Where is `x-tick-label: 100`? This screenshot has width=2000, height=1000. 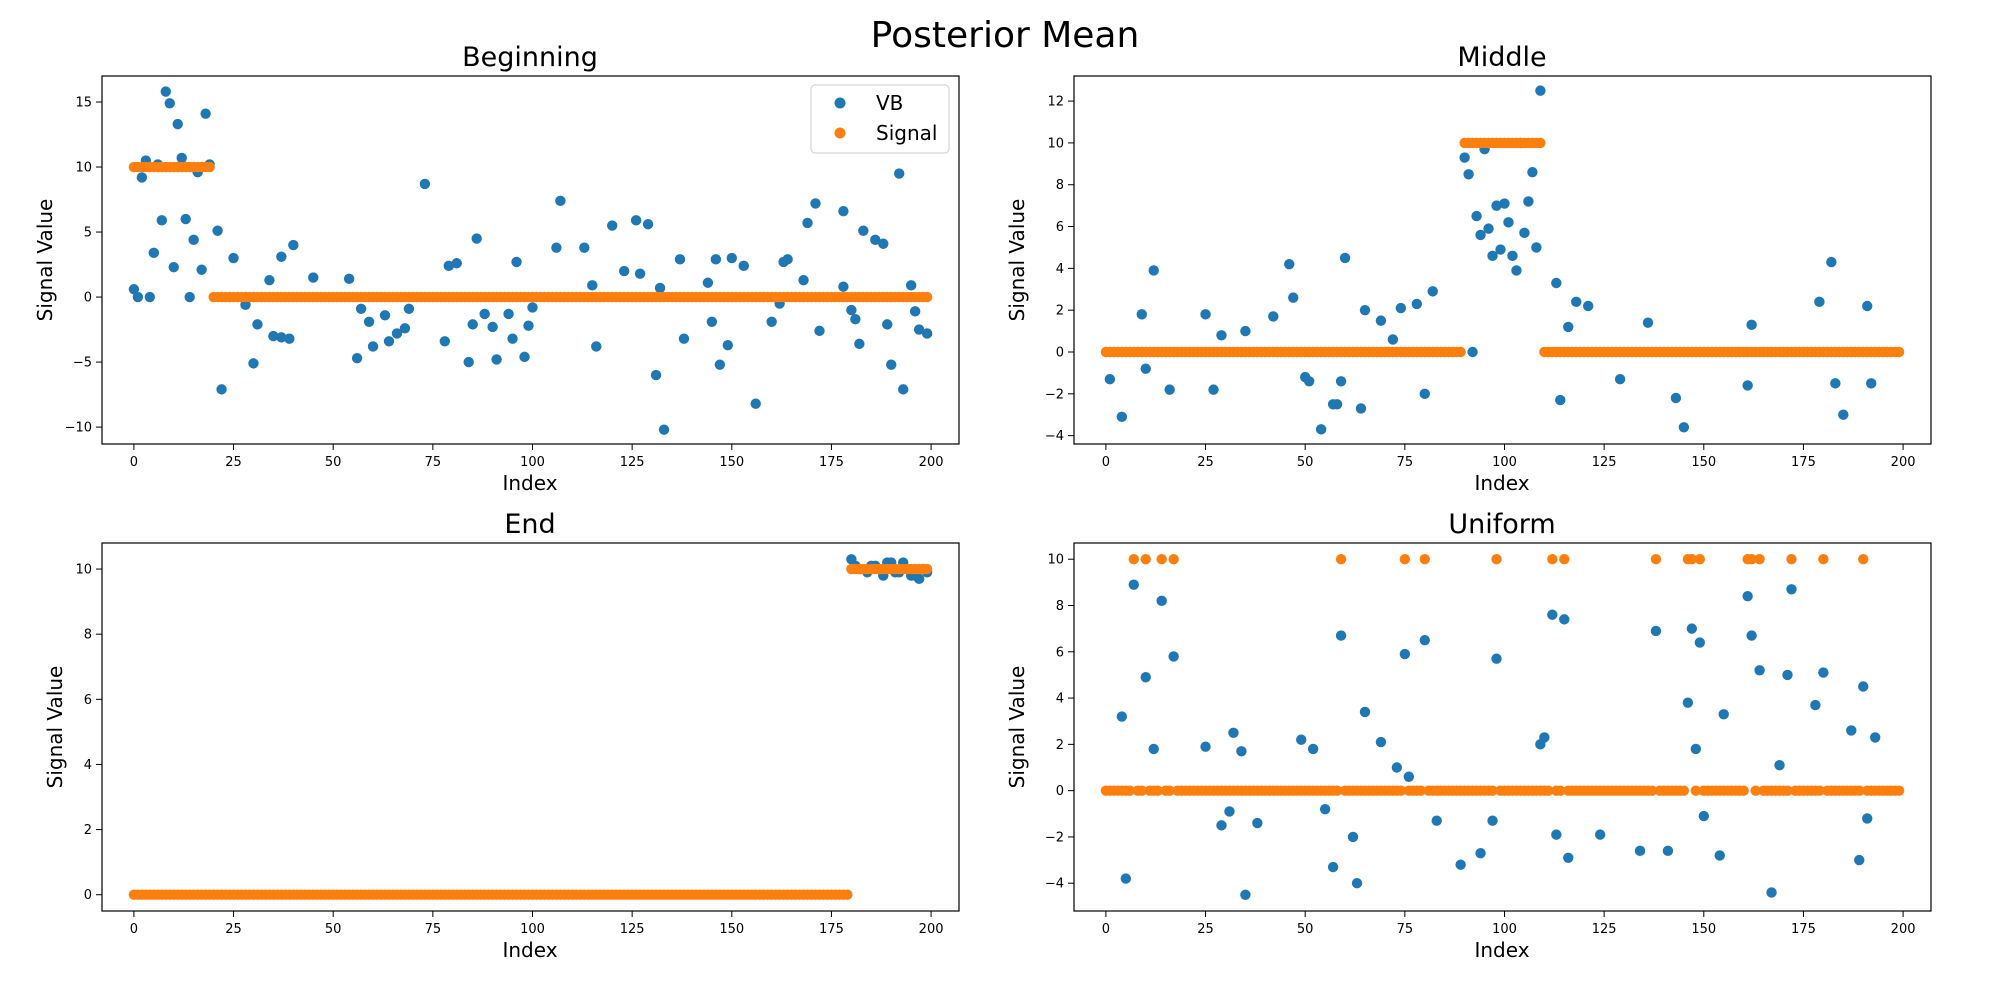
x-tick-label: 100 is located at coordinates (1504, 462).